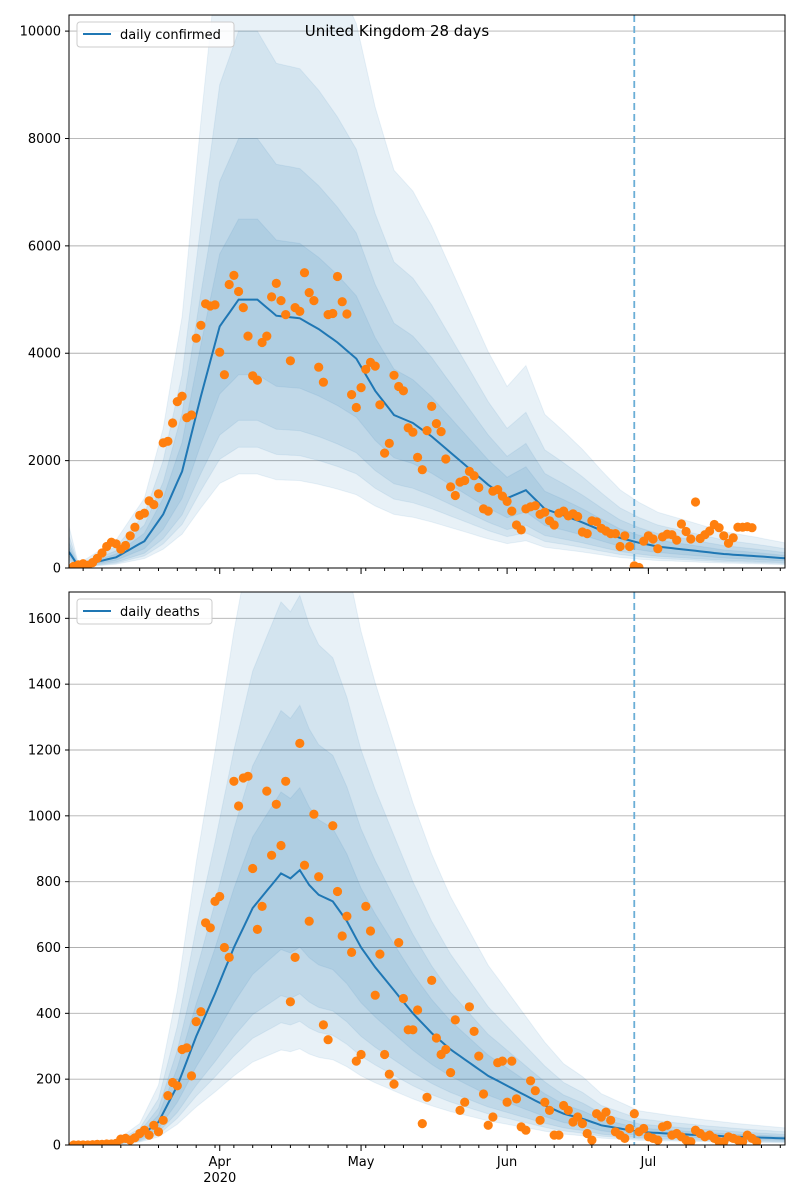 This screenshot has width=800, height=1200. I want to click on x-year-label: 2020, so click(219, 1178).